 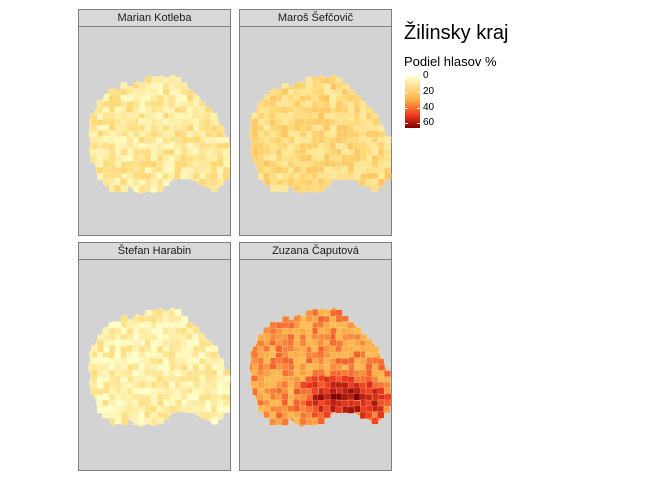 I want to click on facet-panel-kotleba: Marian Kotleba, so click(x=154, y=122).